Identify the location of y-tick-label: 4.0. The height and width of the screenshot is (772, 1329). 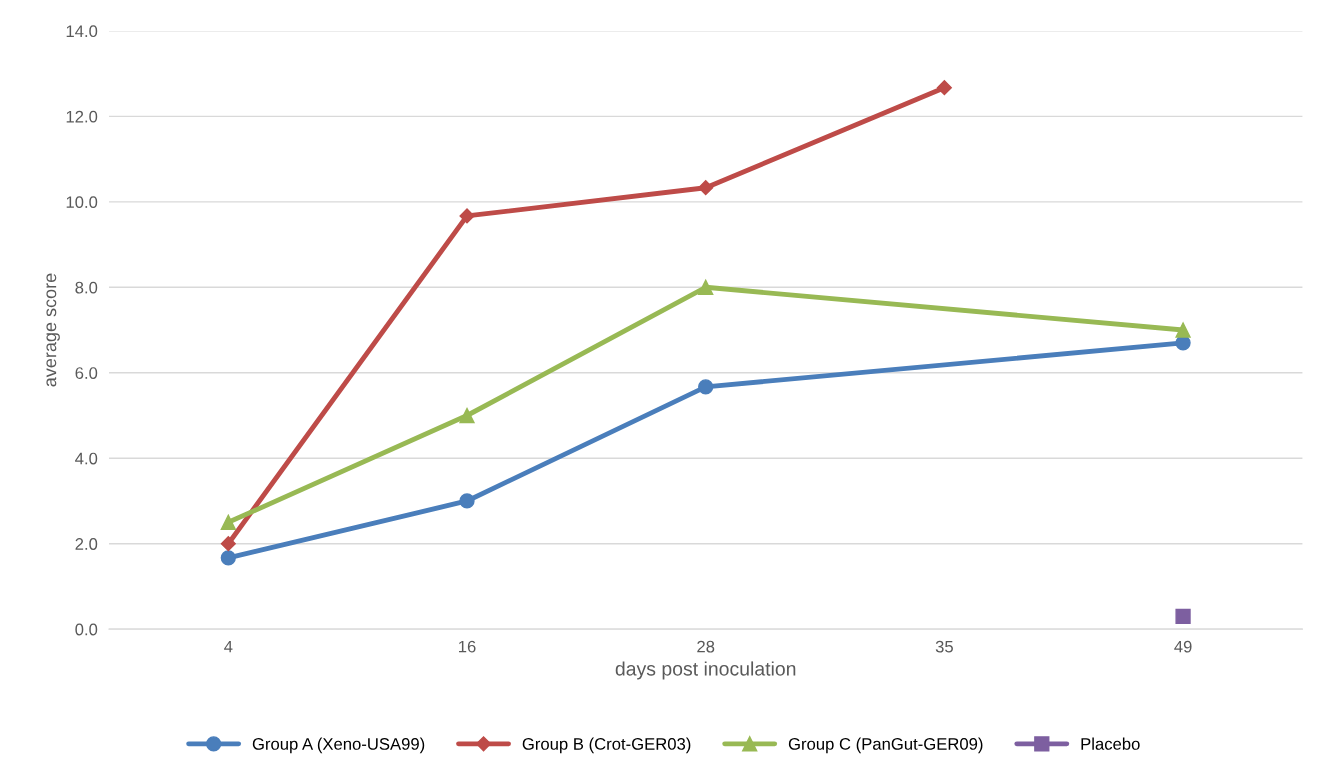
(86, 458).